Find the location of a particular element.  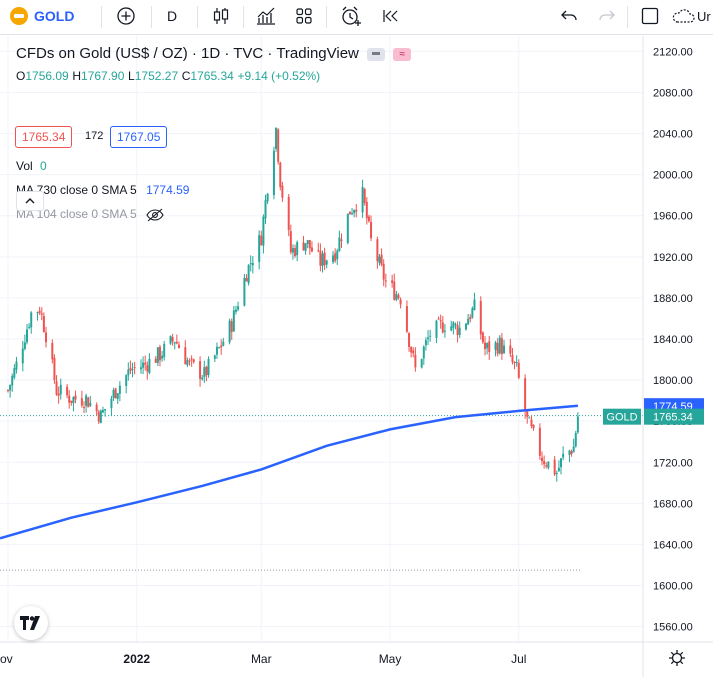

high-label: H is located at coordinates (77, 76).